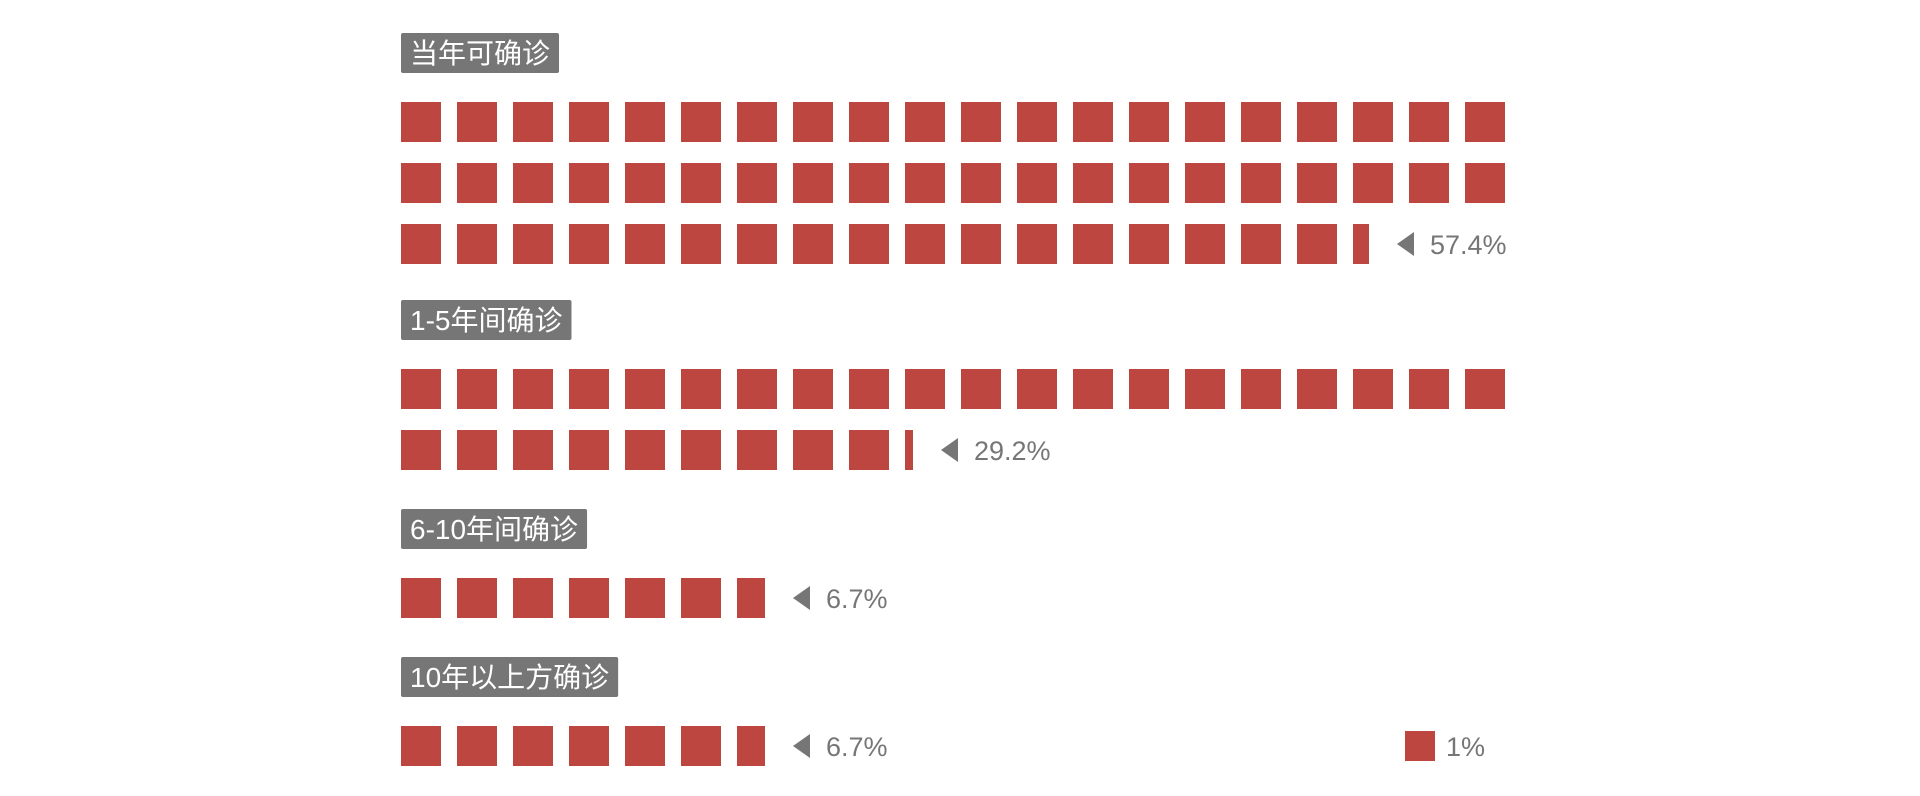 Image resolution: width=1920 pixels, height=796 pixels. Describe the element at coordinates (857, 747) in the screenshot. I see `value-label: 6.7%` at that location.